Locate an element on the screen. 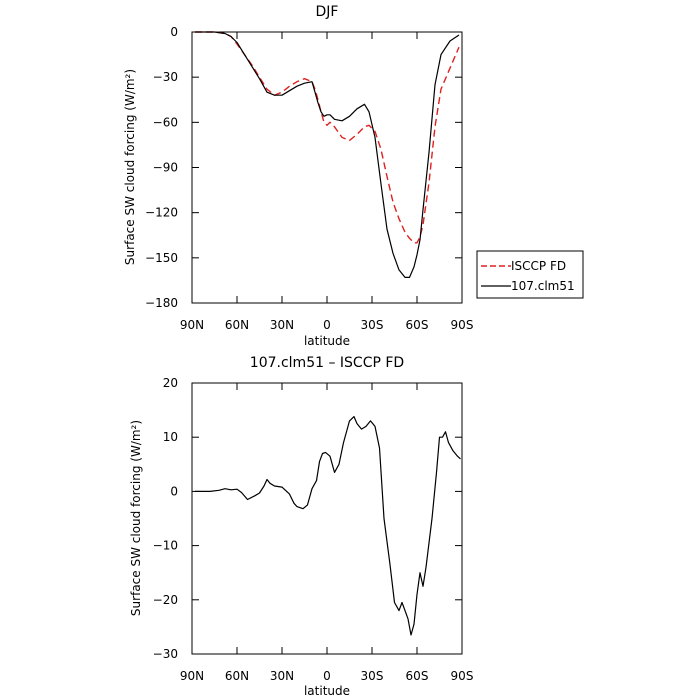 The image size is (700, 700). top-x-tick-label: 90N is located at coordinates (192, 325).